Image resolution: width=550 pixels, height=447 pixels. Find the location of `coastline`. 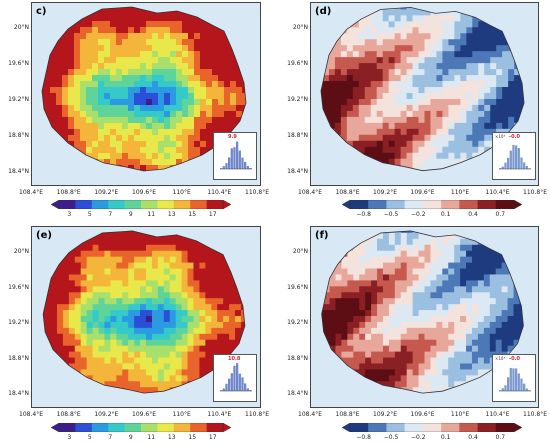

coastline is located at coordinates (144, 89).